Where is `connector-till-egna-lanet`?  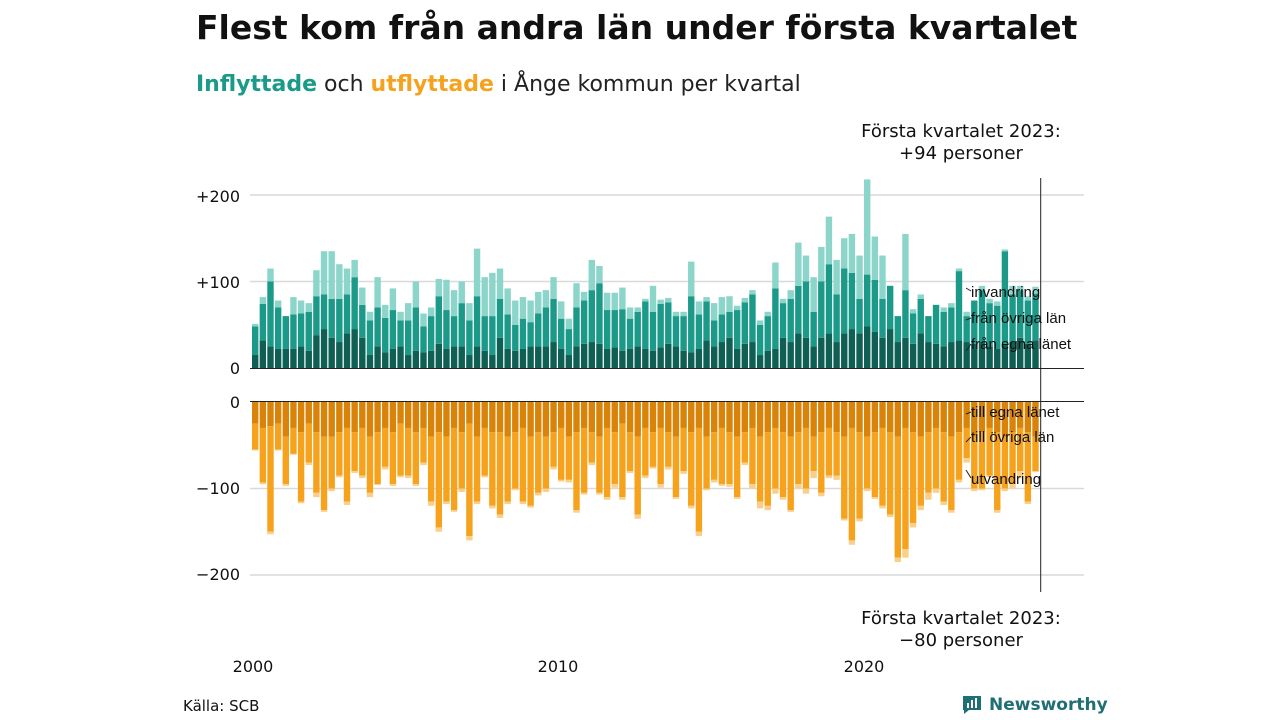
connector-till-egna-lanet is located at coordinates (968, 413).